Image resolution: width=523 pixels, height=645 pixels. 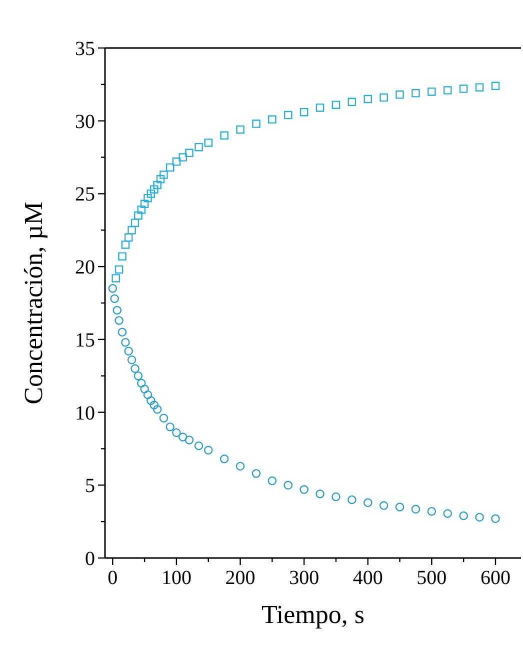 What do you see at coordinates (240, 578) in the screenshot?
I see `x-tick-label: 200` at bounding box center [240, 578].